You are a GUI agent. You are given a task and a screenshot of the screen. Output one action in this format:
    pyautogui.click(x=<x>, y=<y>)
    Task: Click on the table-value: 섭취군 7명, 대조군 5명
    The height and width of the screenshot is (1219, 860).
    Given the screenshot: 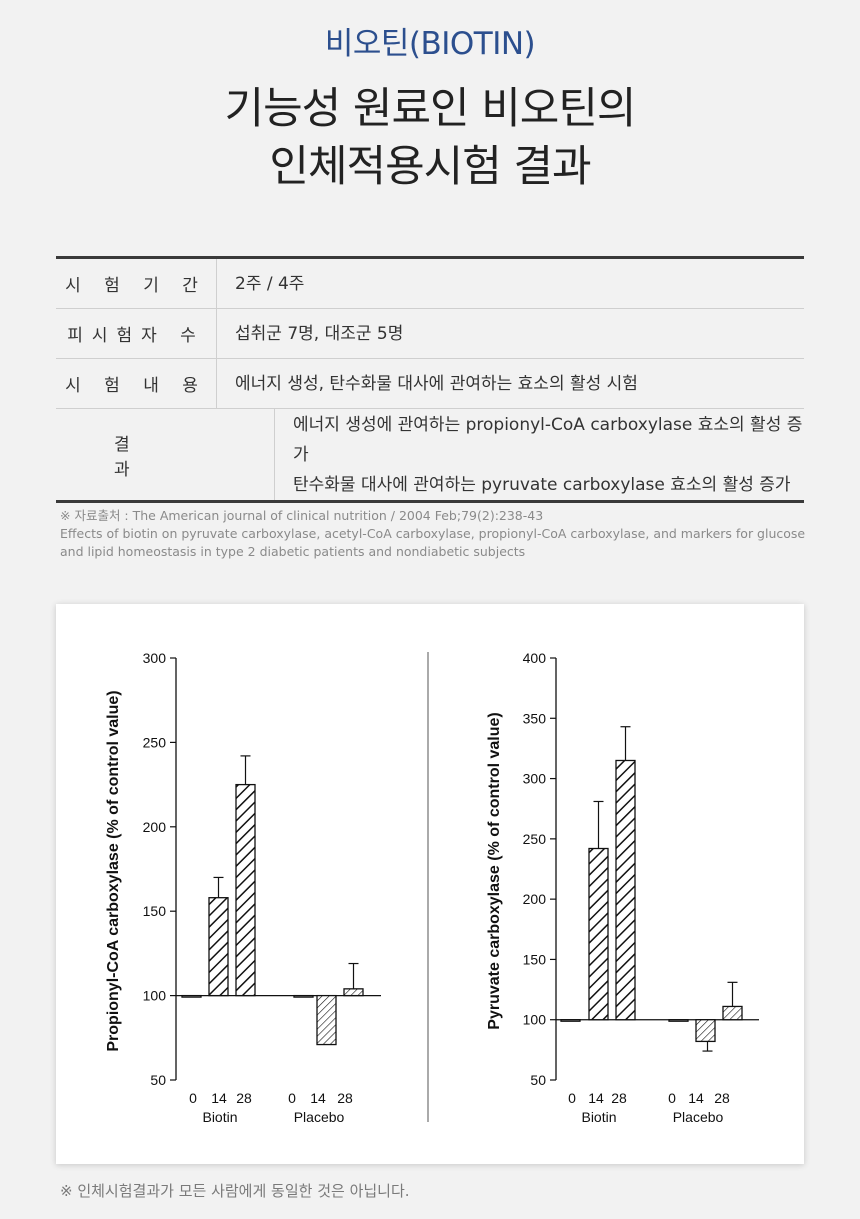 What is the action you would take?
    pyautogui.click(x=319, y=333)
    